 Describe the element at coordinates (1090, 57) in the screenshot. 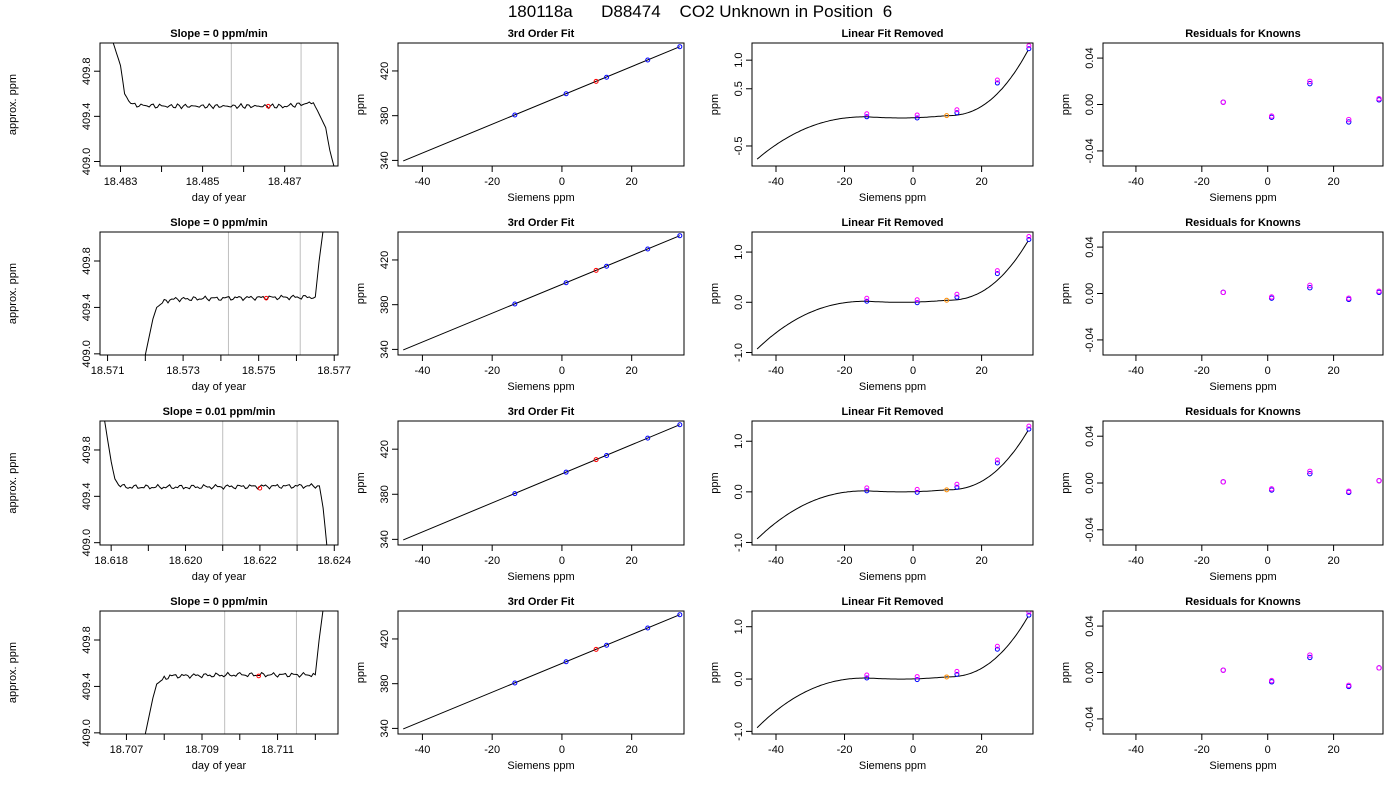

I see `y-tick-label: 0.04` at that location.